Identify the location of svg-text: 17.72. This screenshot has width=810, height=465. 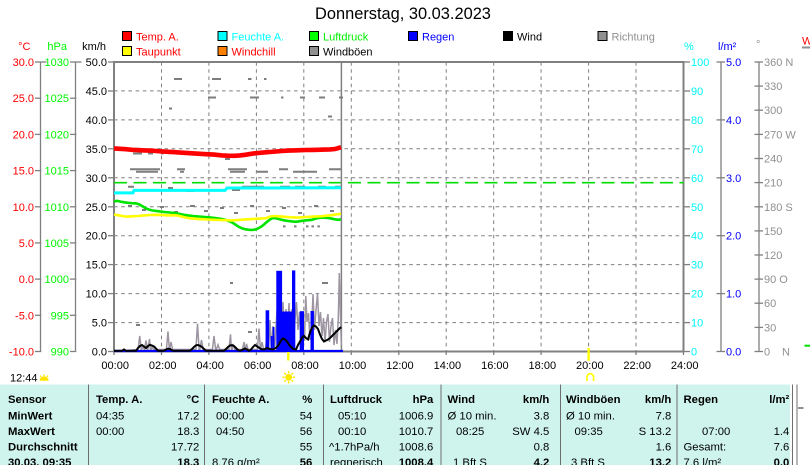
(185, 448).